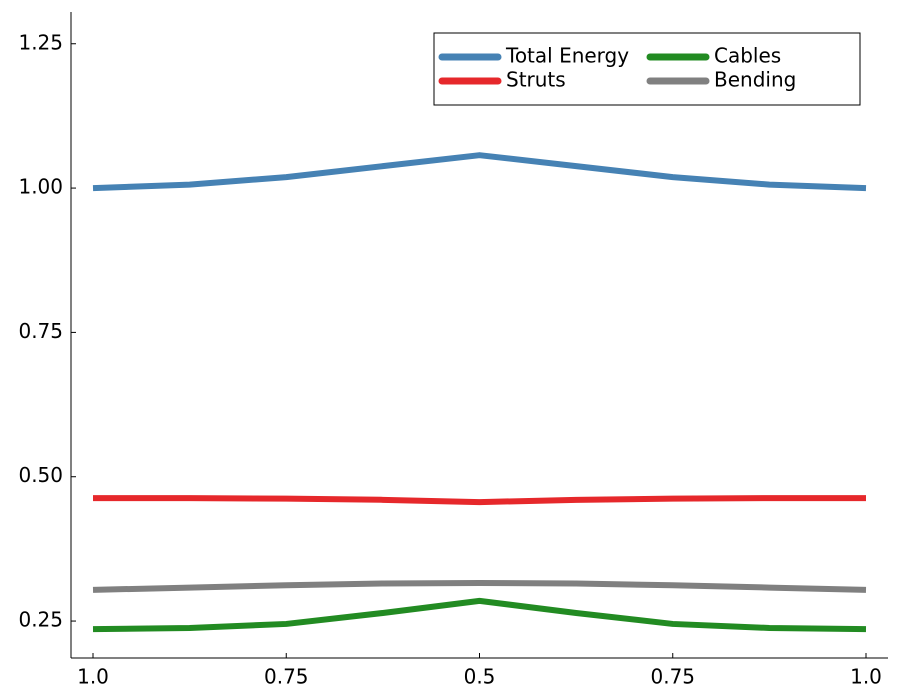 The width and height of the screenshot is (900, 700). I want to click on legend-label: Cables, so click(747, 56).